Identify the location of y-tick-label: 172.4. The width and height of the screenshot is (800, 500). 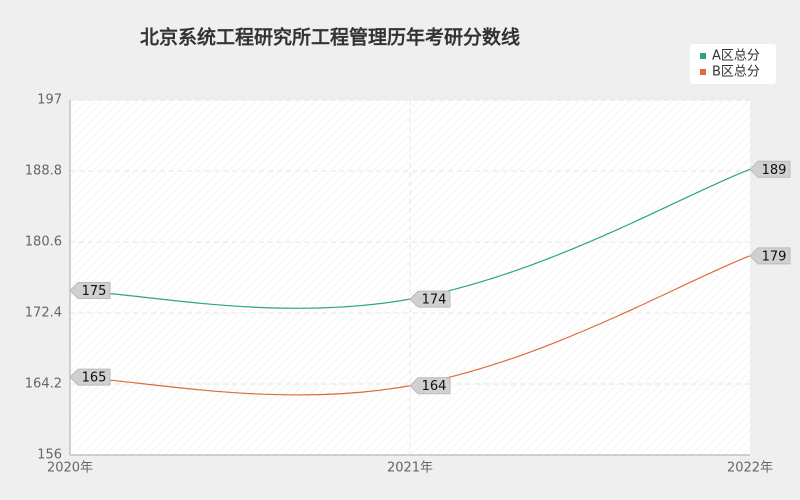
(43, 313).